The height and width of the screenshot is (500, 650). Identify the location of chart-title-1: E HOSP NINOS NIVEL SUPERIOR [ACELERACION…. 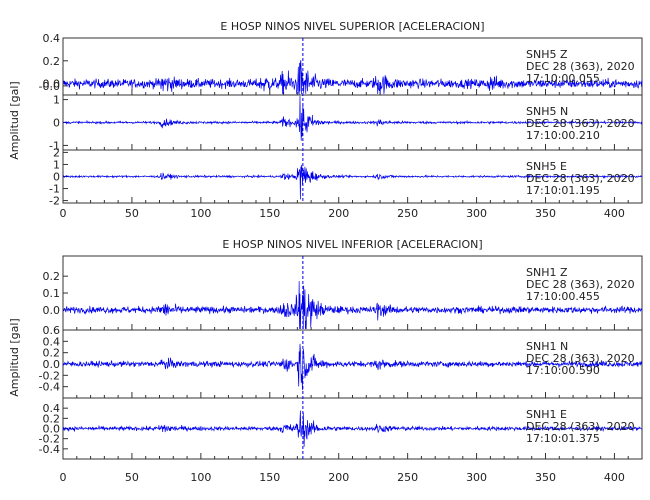
(352, 26).